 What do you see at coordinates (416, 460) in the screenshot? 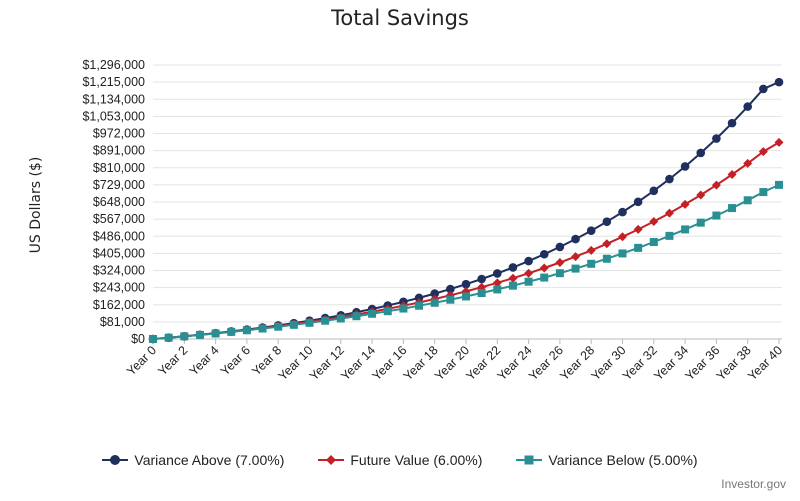
I see `legend-label-future-value: Future Value (6.00%)` at bounding box center [416, 460].